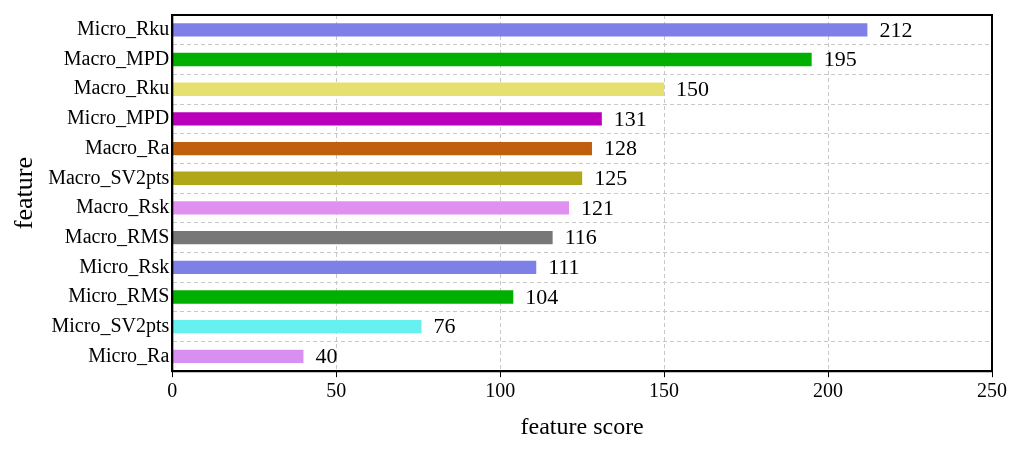  I want to click on data-label: 128, so click(620, 148).